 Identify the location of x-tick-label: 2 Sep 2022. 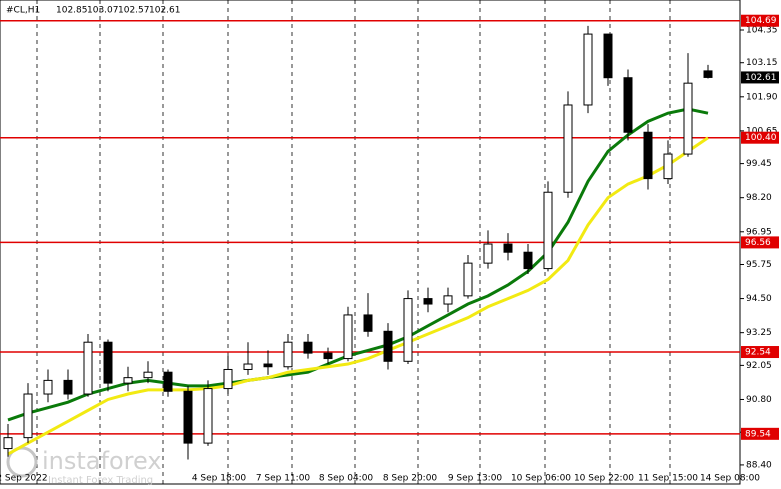
(24, 479).